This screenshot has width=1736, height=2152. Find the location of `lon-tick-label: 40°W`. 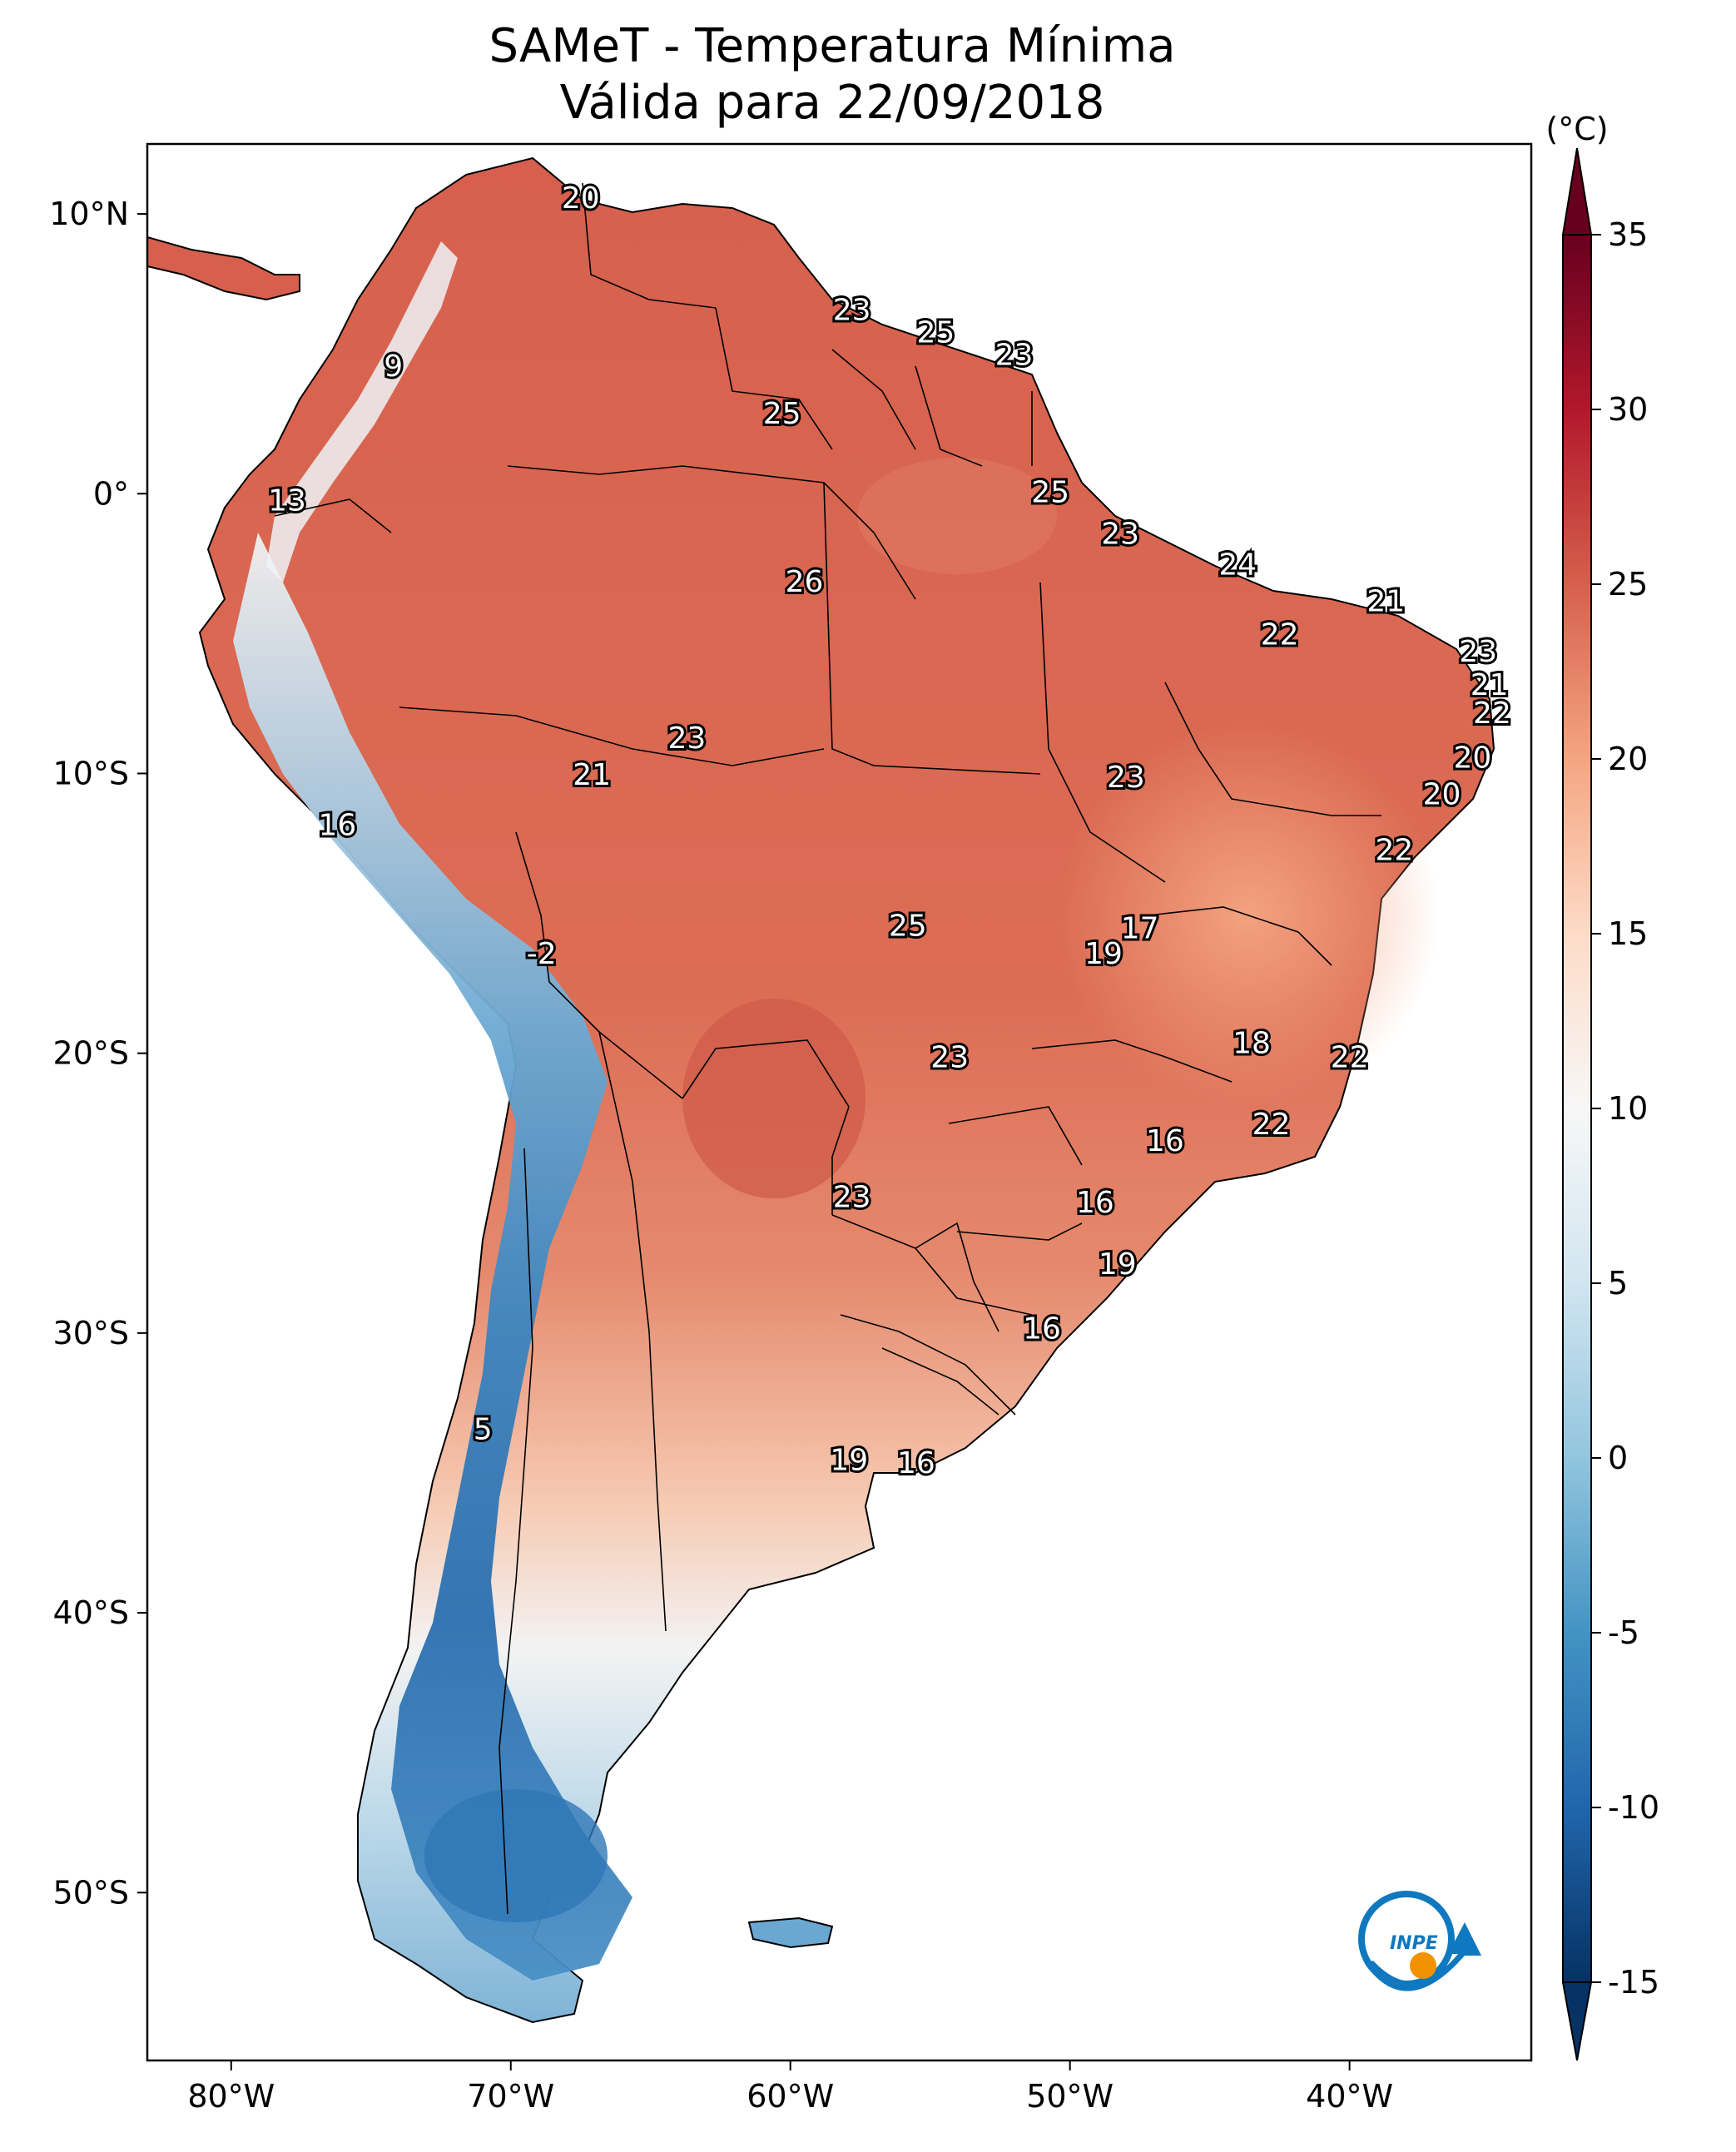

lon-tick-label: 40°W is located at coordinates (1349, 2096).